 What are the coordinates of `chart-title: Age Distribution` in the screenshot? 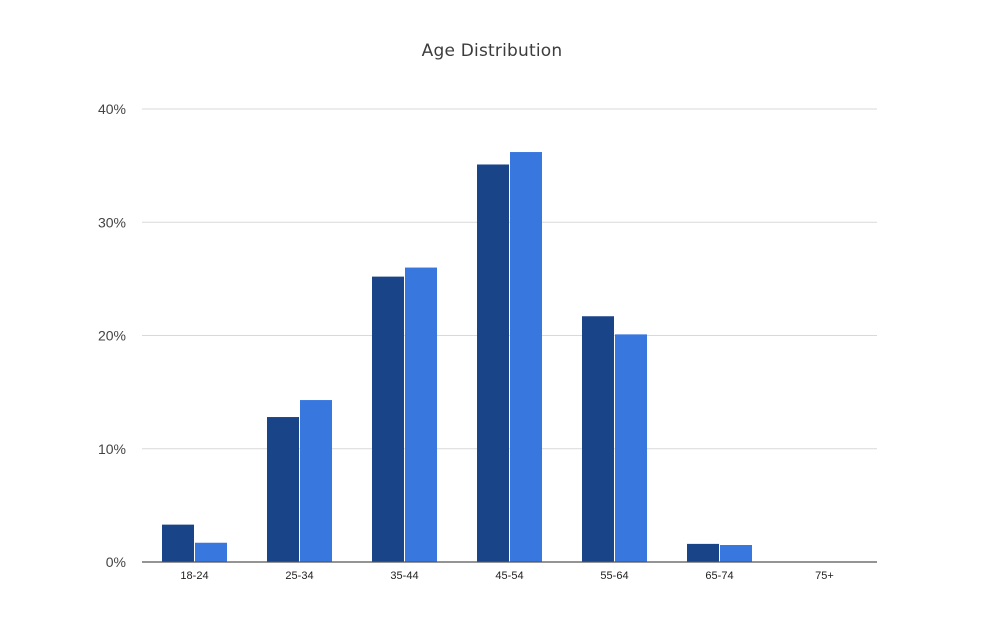 It's located at (492, 51).